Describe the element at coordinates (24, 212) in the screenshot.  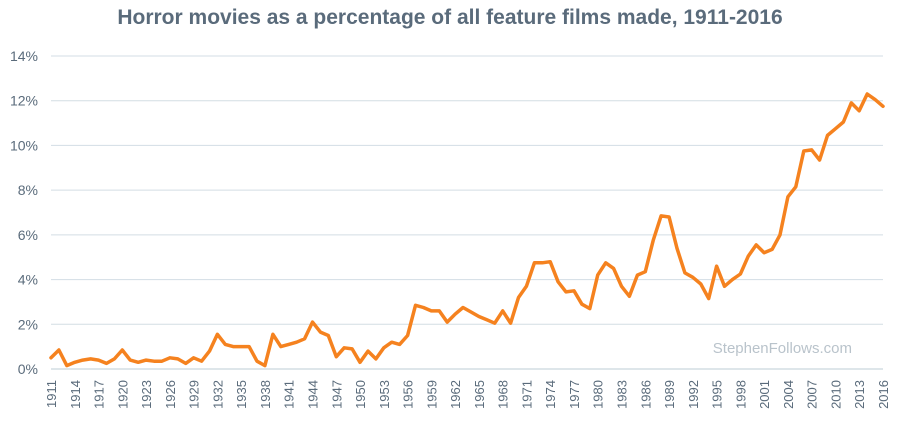
I see `y-tick-labels: 0% 2% 4% 6% 8% 10% 12% 14%` at that location.